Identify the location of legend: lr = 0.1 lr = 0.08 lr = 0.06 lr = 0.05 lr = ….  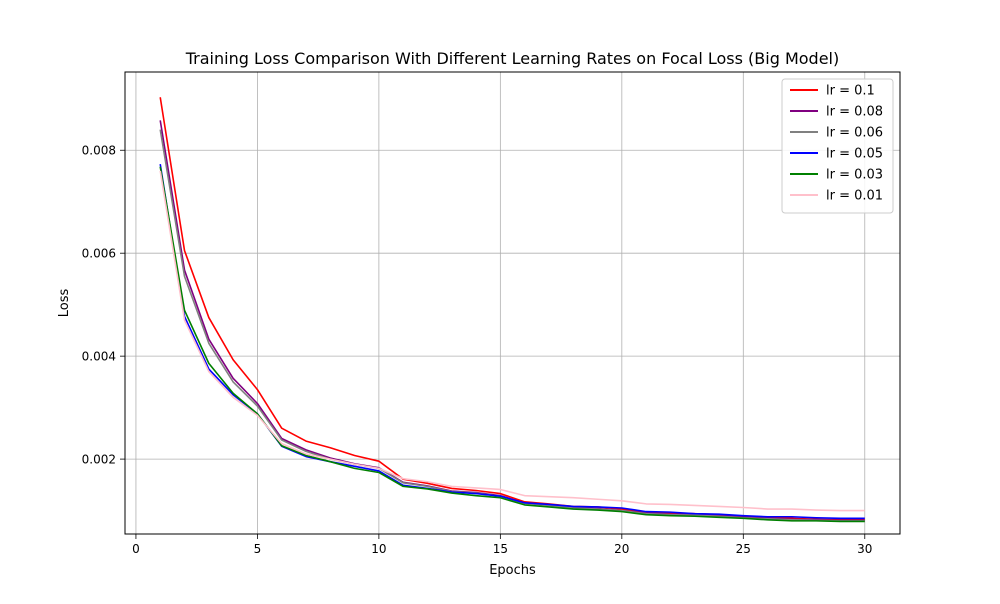
(837, 146).